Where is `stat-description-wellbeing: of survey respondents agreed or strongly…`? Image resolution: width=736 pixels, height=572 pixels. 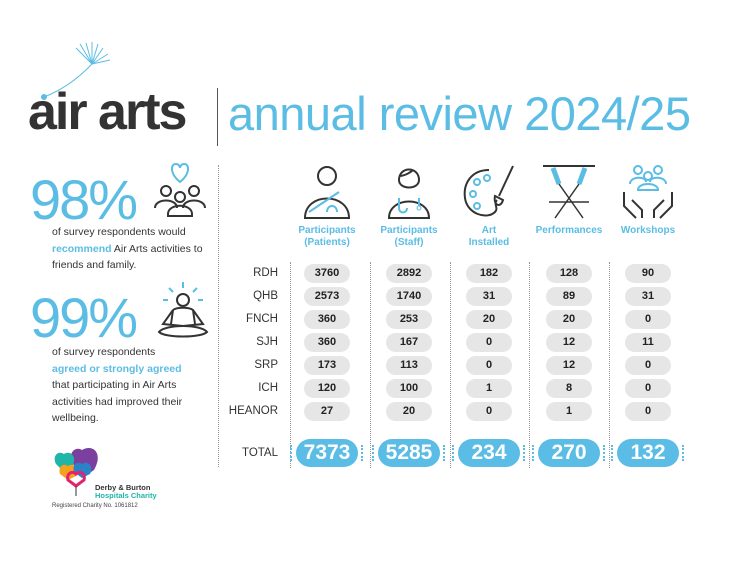
stat-description-wellbeing: of survey respondents agreed or strongly… is located at coordinates (132, 385).